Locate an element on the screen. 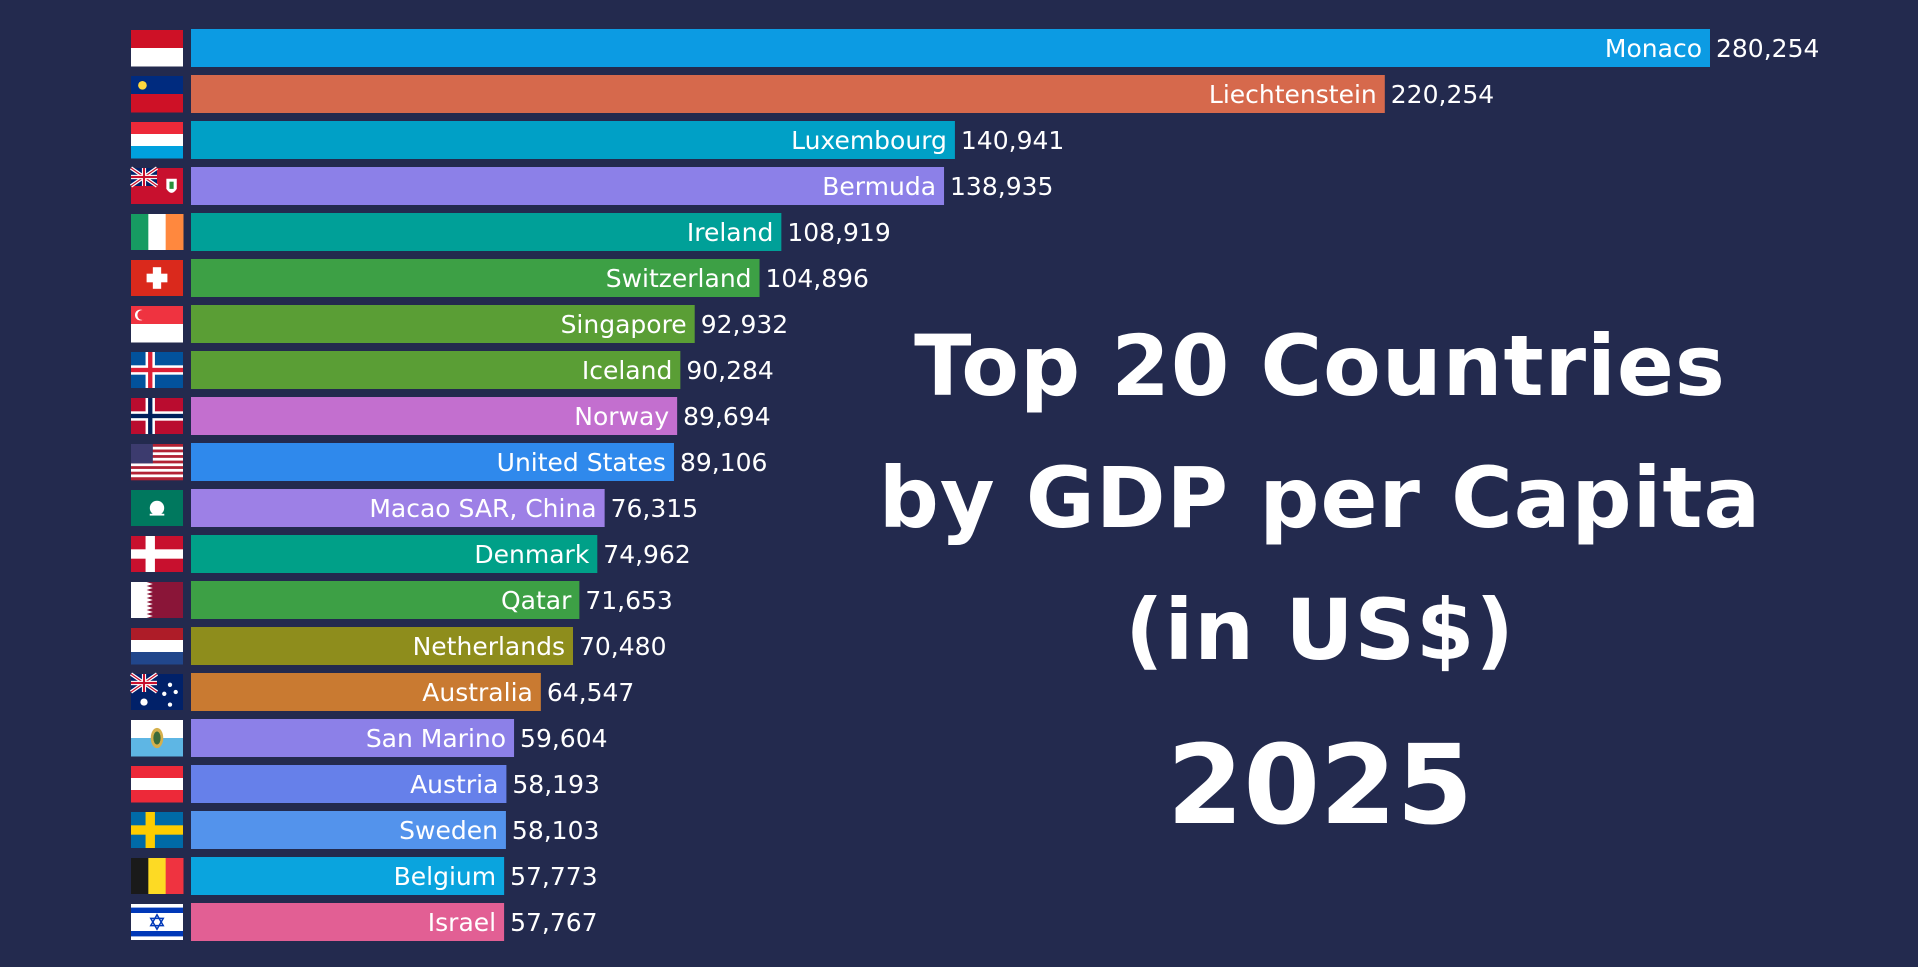  bermuda-flag-icon is located at coordinates (156, 185).